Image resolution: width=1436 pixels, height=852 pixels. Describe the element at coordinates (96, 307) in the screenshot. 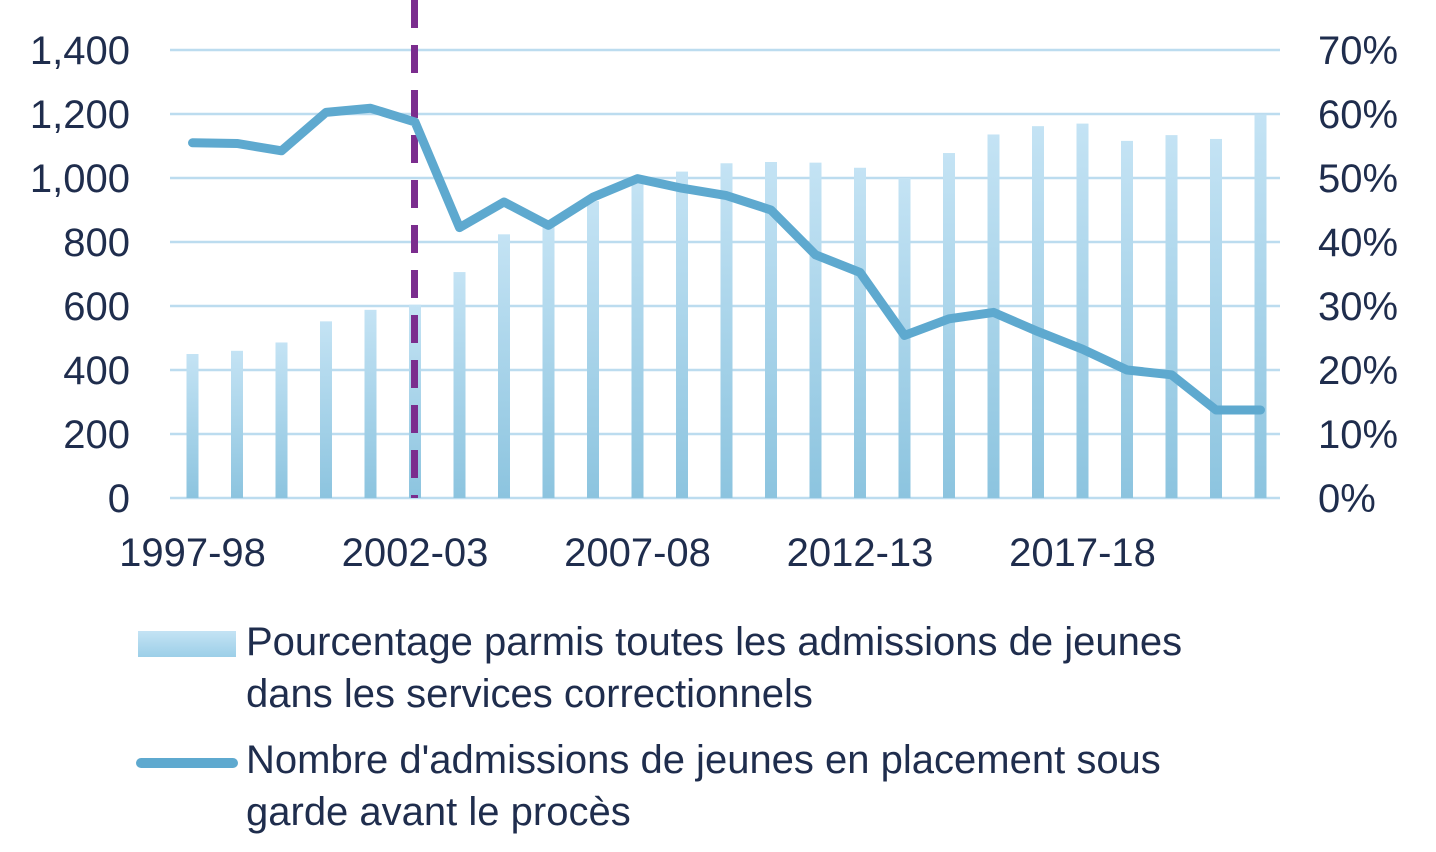

I see `left-tick-label: 600` at that location.